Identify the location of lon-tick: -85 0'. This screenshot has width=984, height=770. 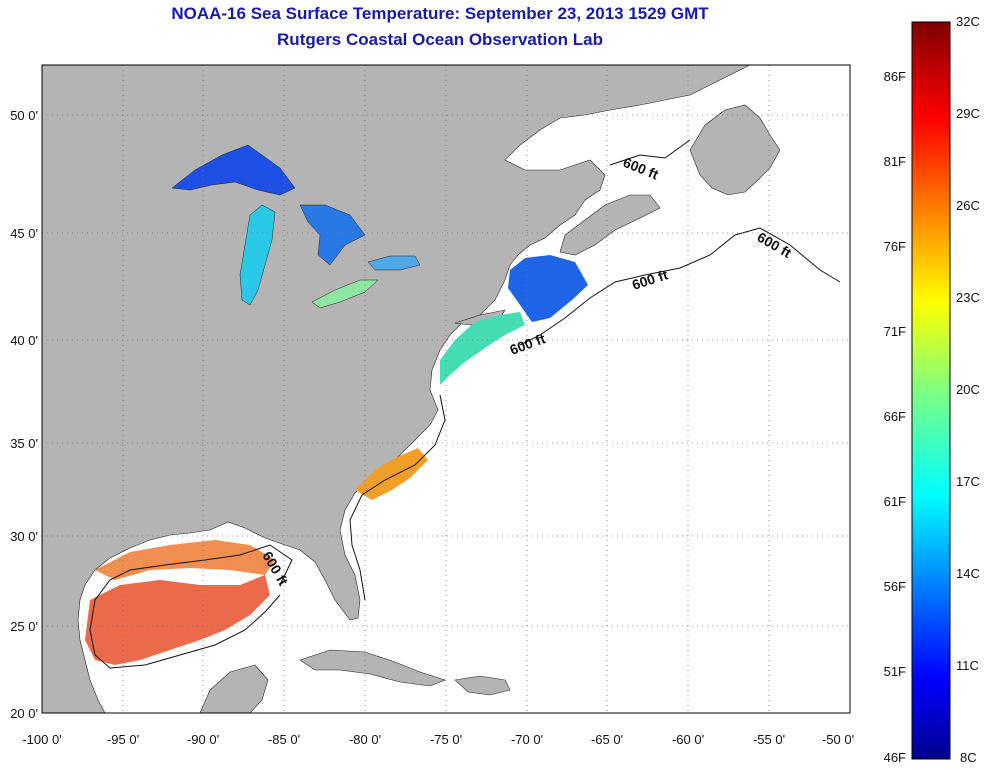
(284, 739).